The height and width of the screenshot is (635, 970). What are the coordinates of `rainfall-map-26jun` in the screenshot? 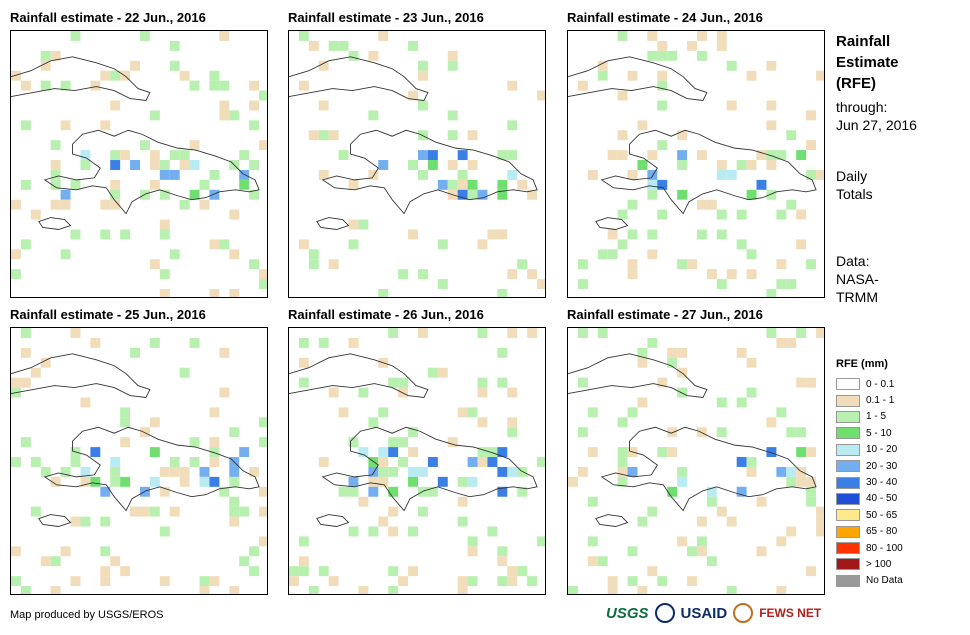 It's located at (417, 461).